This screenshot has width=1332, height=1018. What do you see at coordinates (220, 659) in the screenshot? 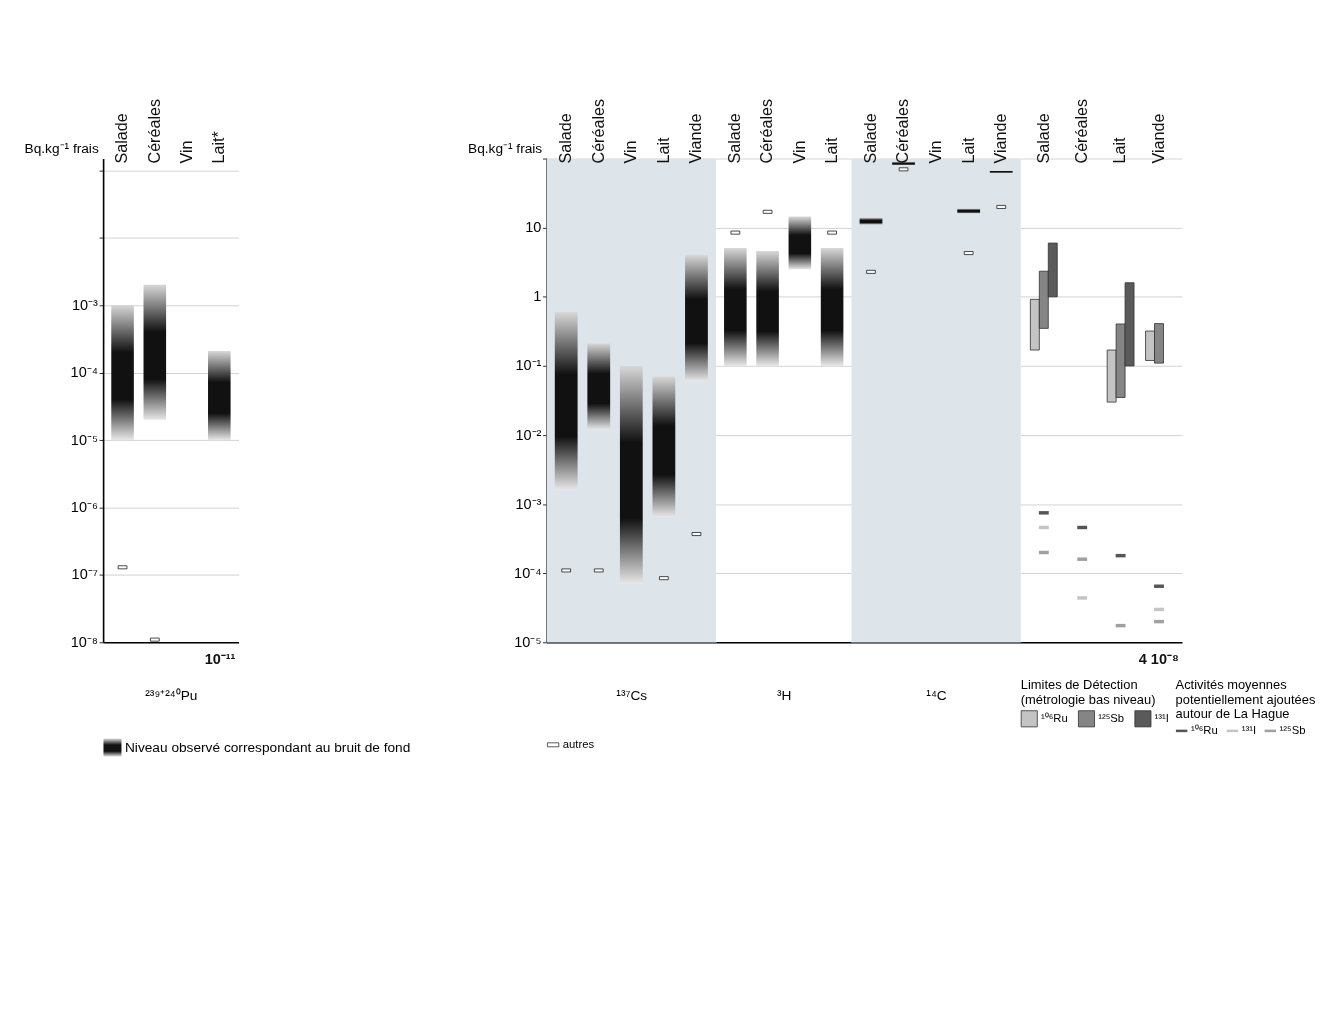
I see `text: 10⁻¹¹` at bounding box center [220, 659].